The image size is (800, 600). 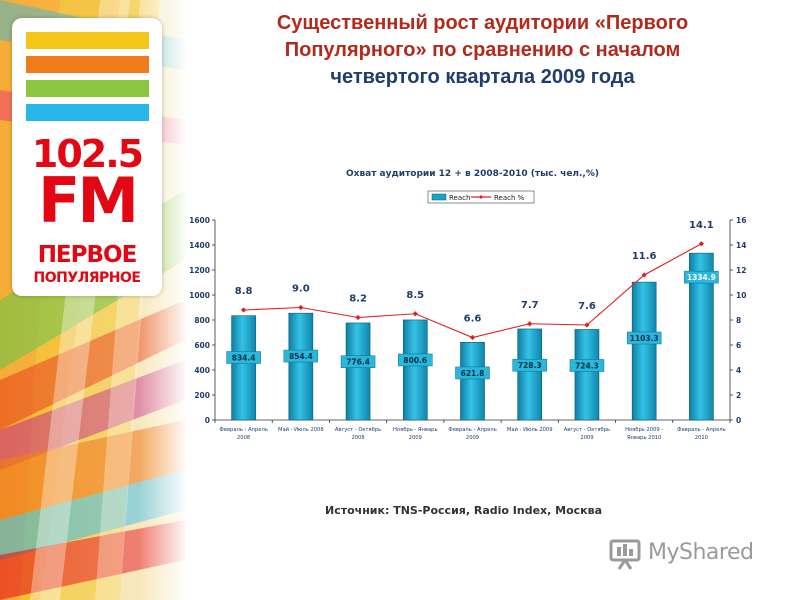 I want to click on myshared-watermark: MyShared, so click(x=688, y=554).